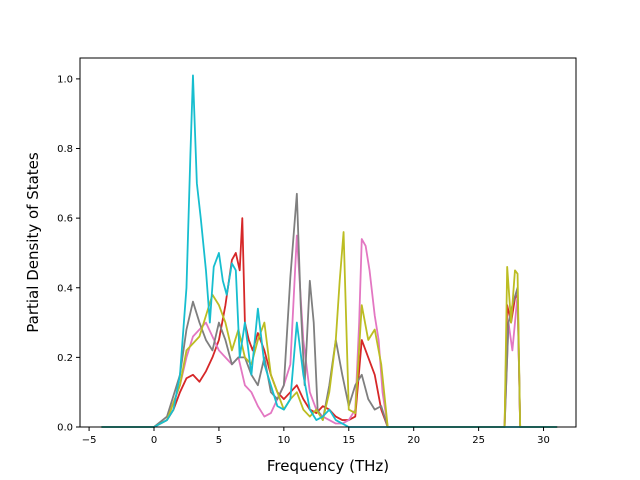 The image size is (640, 480). I want to click on x-tick-label: 25, so click(478, 440).